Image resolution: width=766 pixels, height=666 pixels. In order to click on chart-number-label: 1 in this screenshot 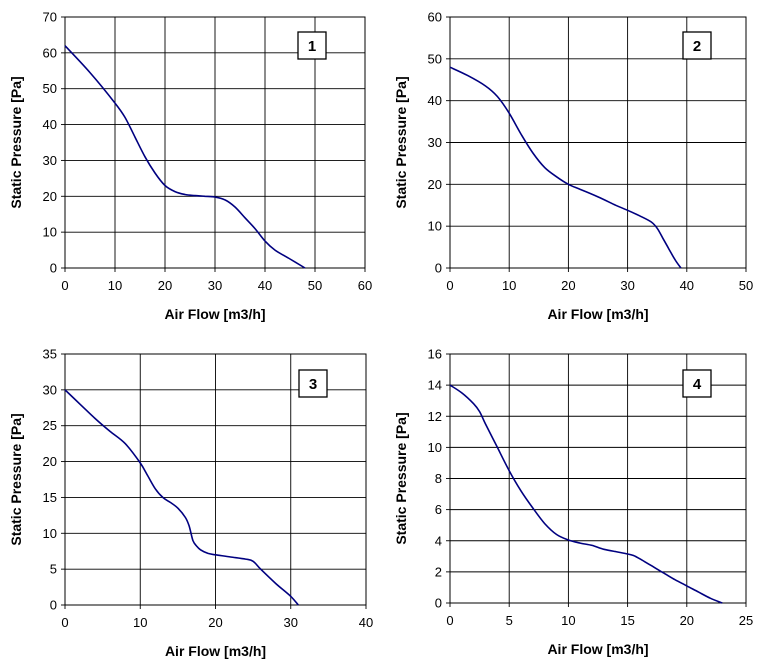, I will do `click(312, 46)`.